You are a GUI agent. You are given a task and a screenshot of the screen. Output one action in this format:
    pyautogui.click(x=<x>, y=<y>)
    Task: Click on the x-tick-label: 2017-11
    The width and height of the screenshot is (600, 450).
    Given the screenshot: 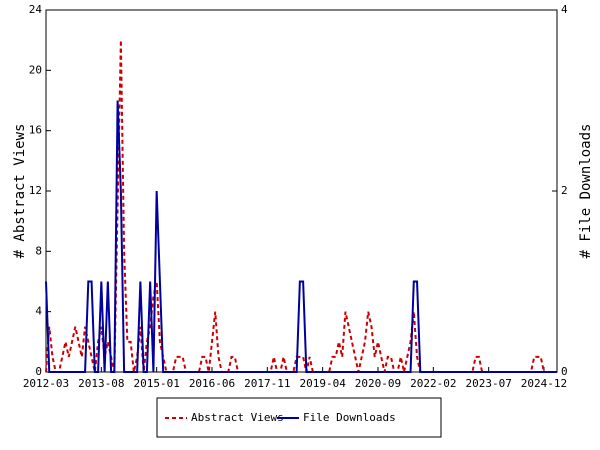 What is the action you would take?
    pyautogui.click(x=267, y=383)
    